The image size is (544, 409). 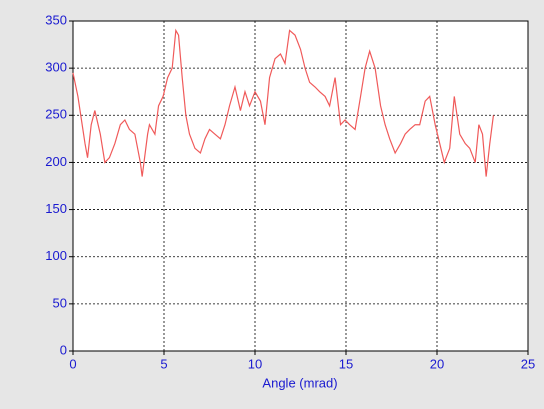 What do you see at coordinates (56, 161) in the screenshot?
I see `y-tick-label: 200` at bounding box center [56, 161].